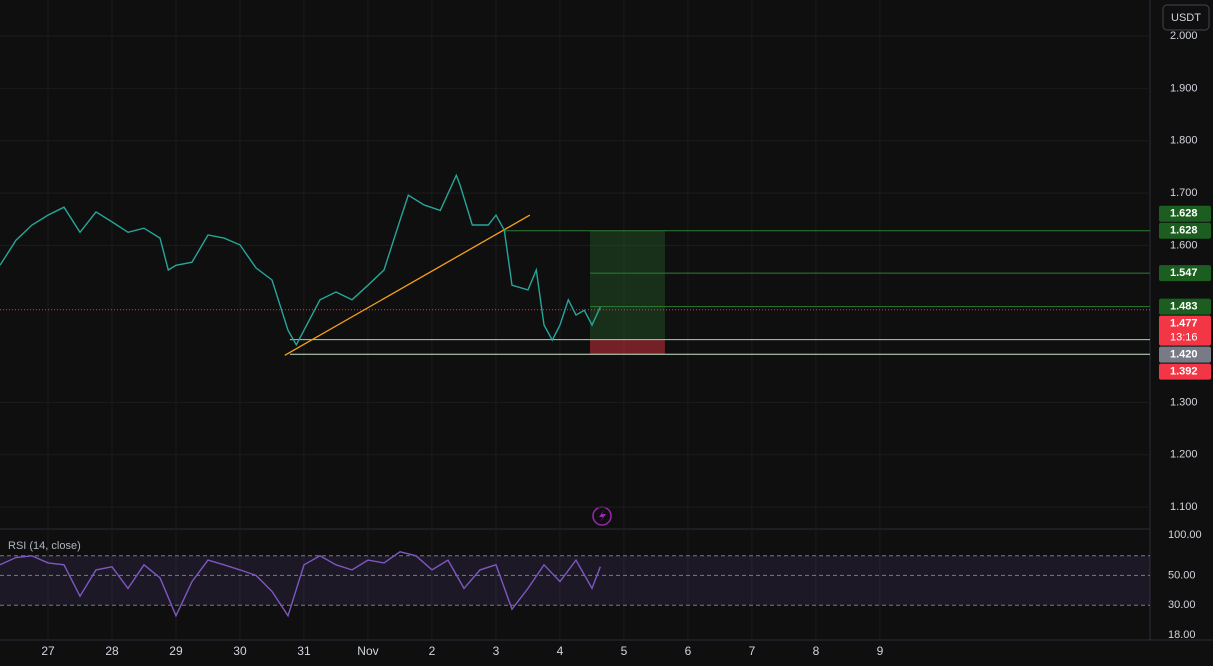 The image size is (1213, 666). Describe the element at coordinates (1184, 324) in the screenshot. I see `price-badge-label: 1.477` at that location.